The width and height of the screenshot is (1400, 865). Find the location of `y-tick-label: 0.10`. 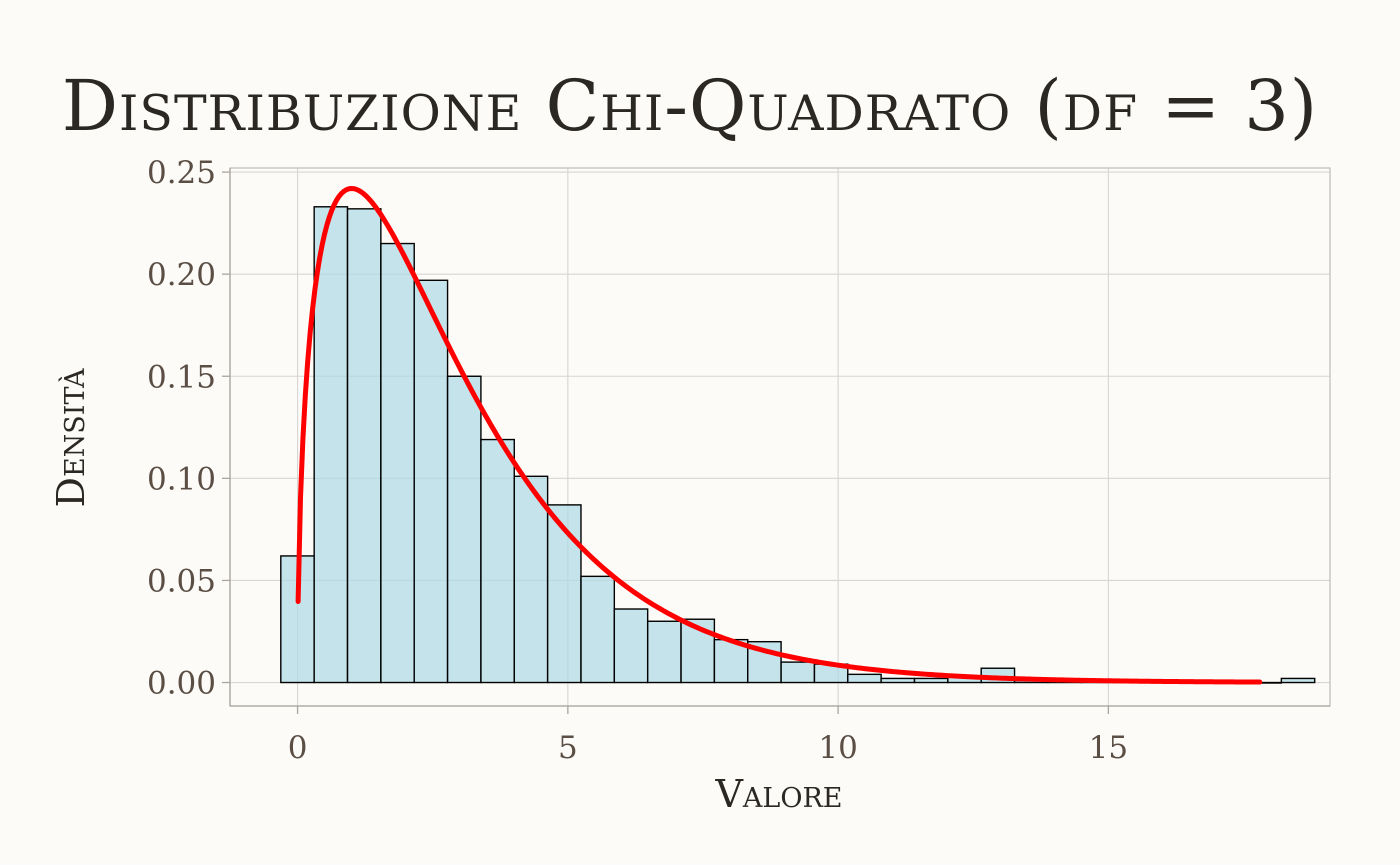

y-tick-label: 0.10 is located at coordinates (181, 479).